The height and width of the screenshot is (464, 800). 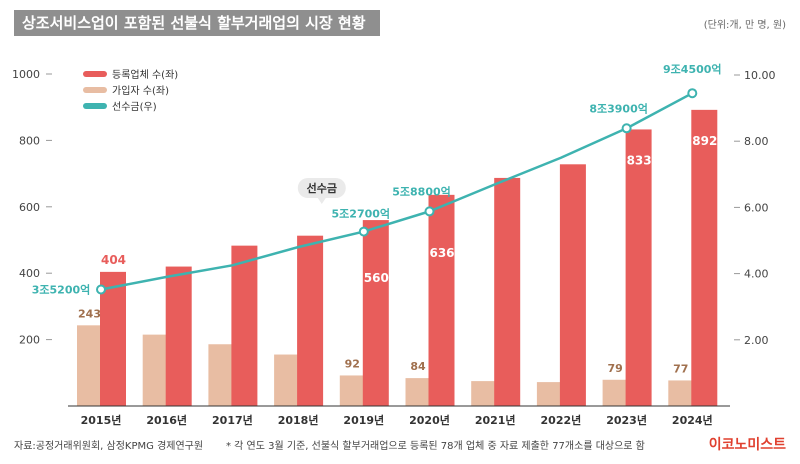 What do you see at coordinates (197, 23) in the screenshot?
I see `chart-title: 상조서비스업이 포함된 선불식 할부거래업의 시장 현황` at bounding box center [197, 23].